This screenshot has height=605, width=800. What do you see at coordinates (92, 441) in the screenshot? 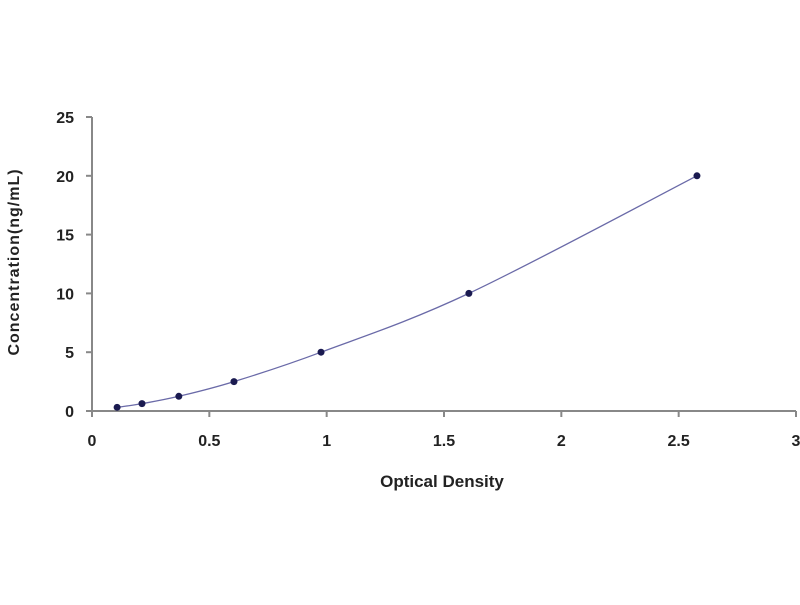
I see `x-tick-label: 0` at bounding box center [92, 441].